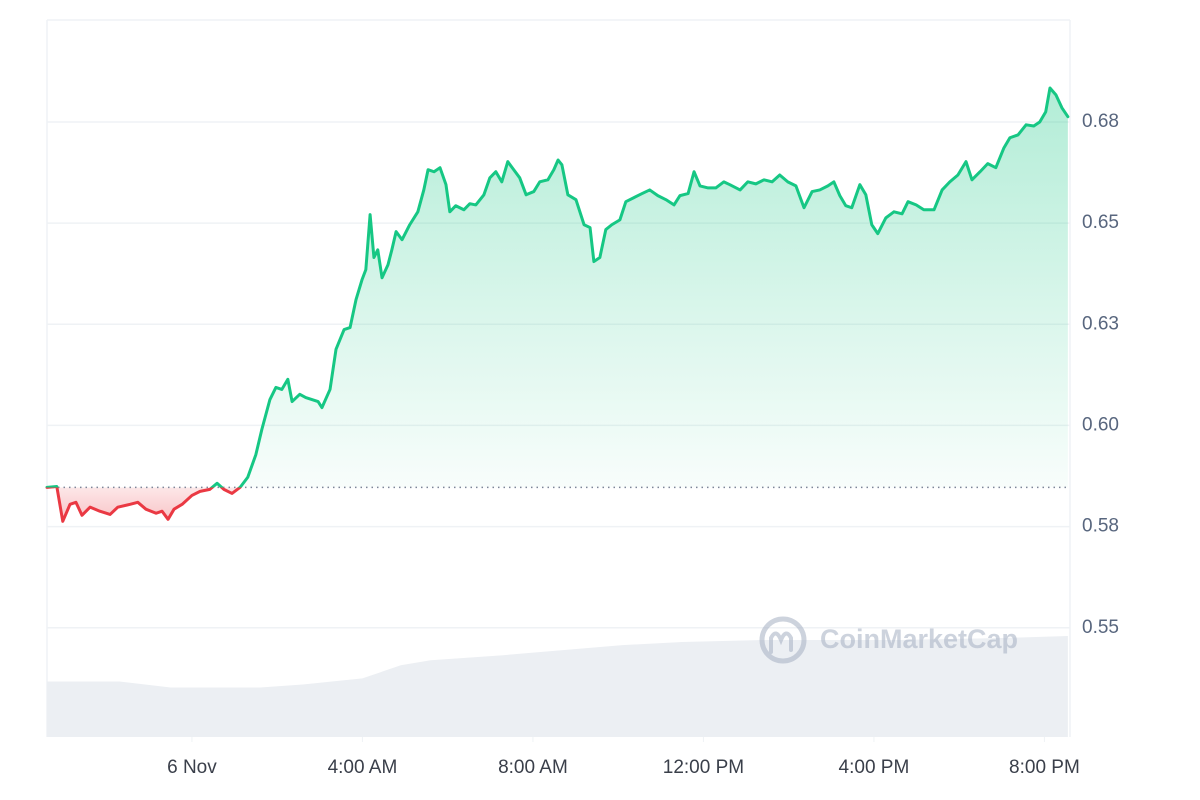  What do you see at coordinates (1044, 767) in the screenshot?
I see `x-tick-label: 8:00 PM` at bounding box center [1044, 767].